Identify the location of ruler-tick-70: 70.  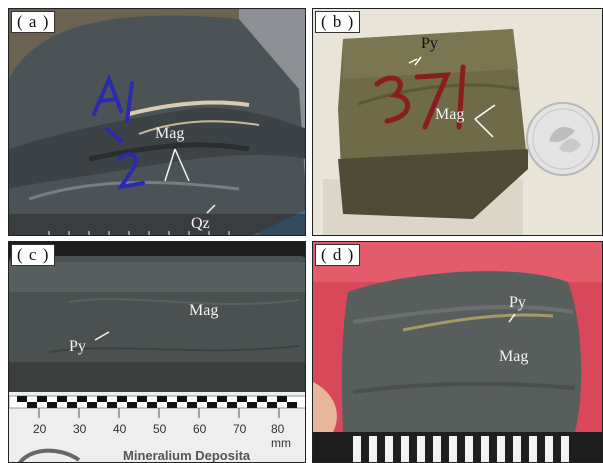
(240, 429).